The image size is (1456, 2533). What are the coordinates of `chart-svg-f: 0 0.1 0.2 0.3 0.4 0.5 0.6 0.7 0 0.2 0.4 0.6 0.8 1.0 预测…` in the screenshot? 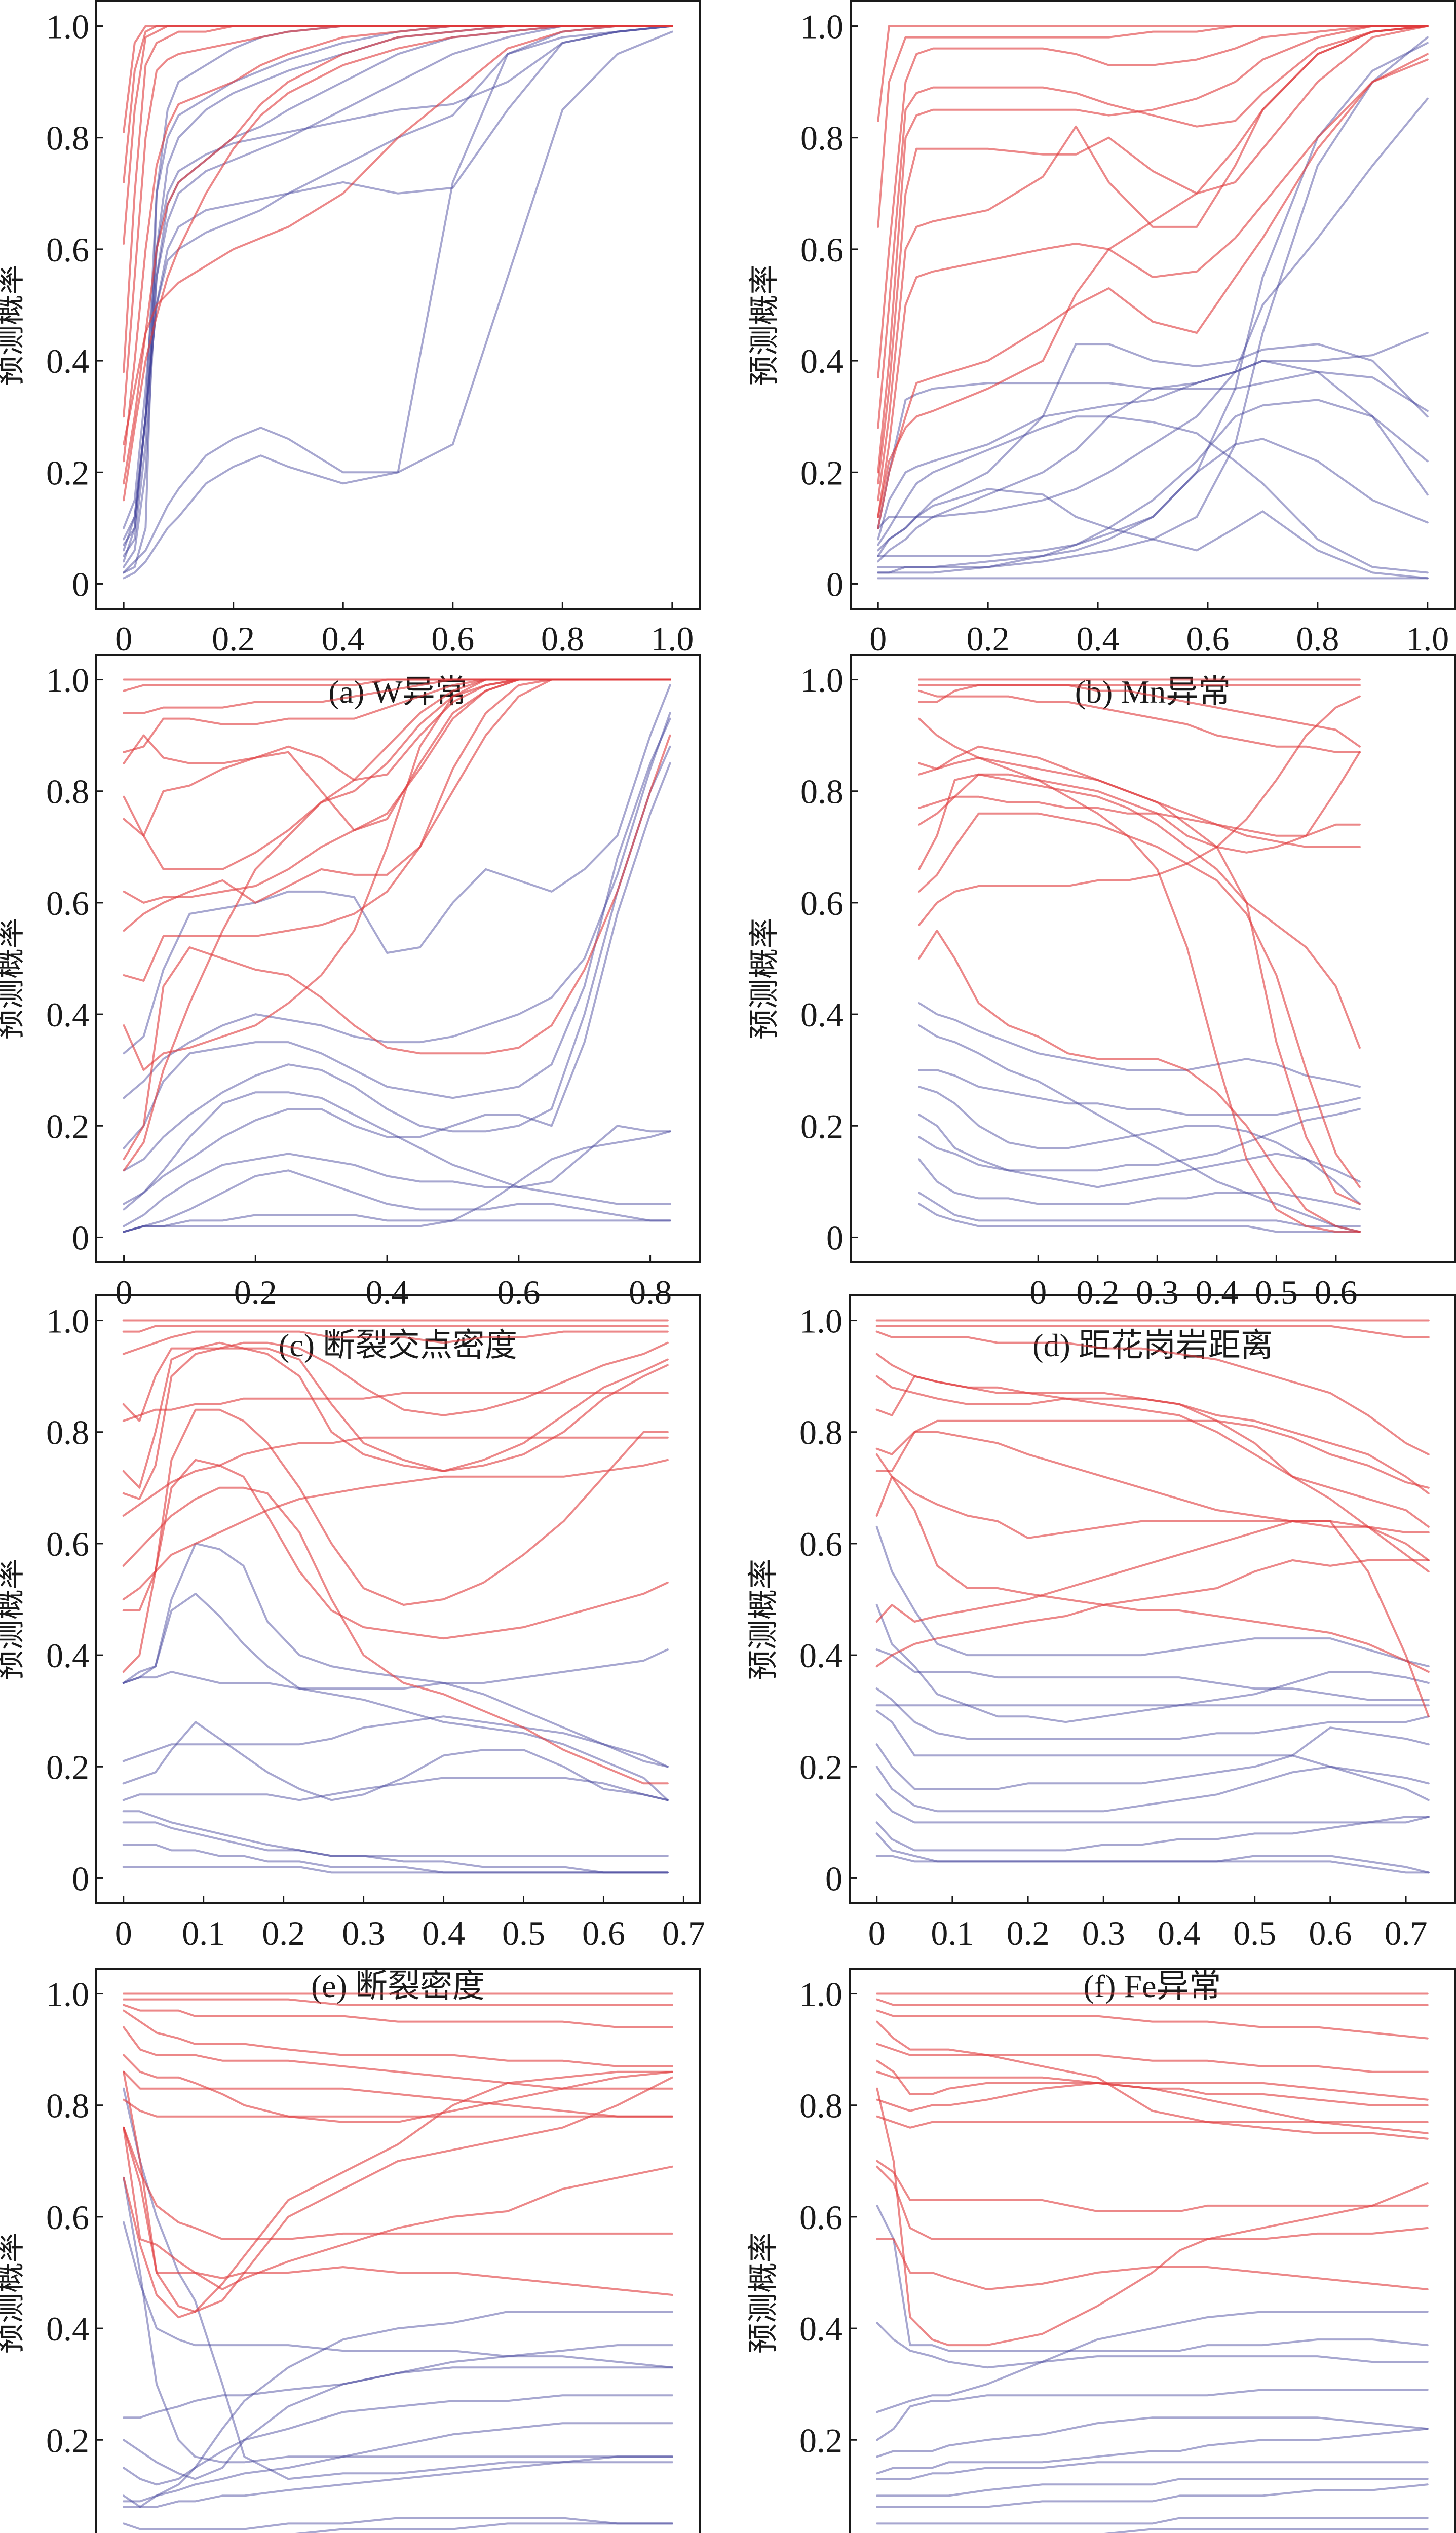 It's located at (1101, 1649).